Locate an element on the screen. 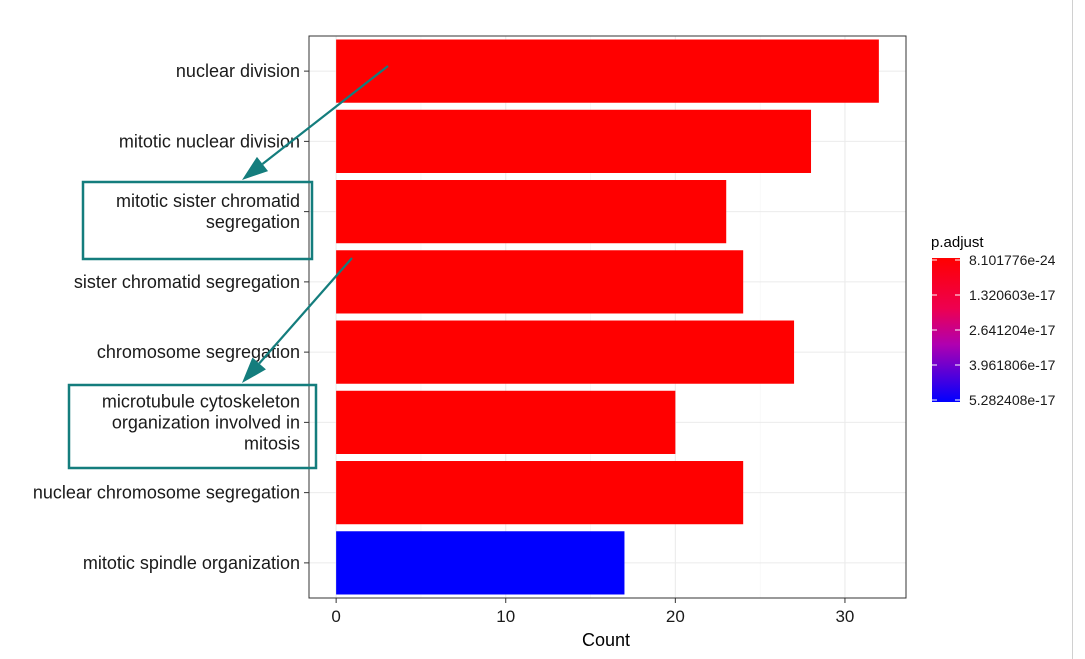 The image size is (1085, 659). x-axis-ticks: 0 10 20 30 is located at coordinates (592, 612).